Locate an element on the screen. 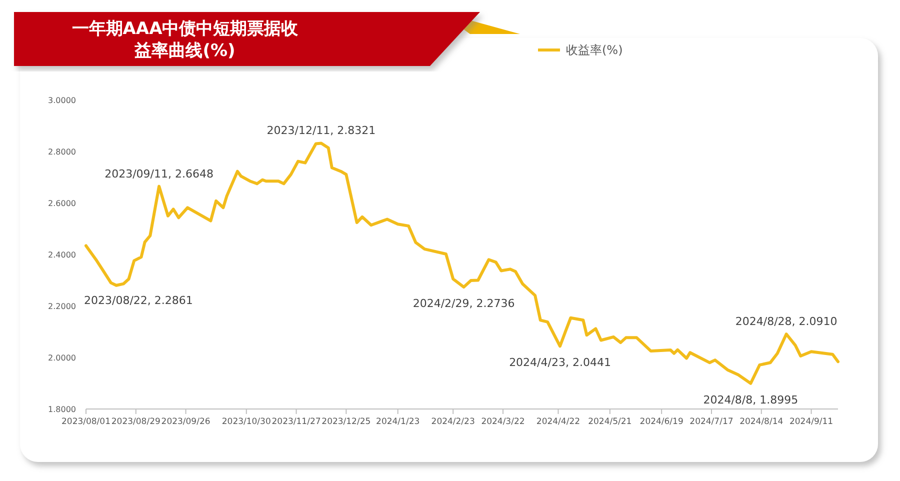 Image resolution: width=900 pixels, height=481 pixels. y-tick-label: 3.0000 is located at coordinates (62, 100).